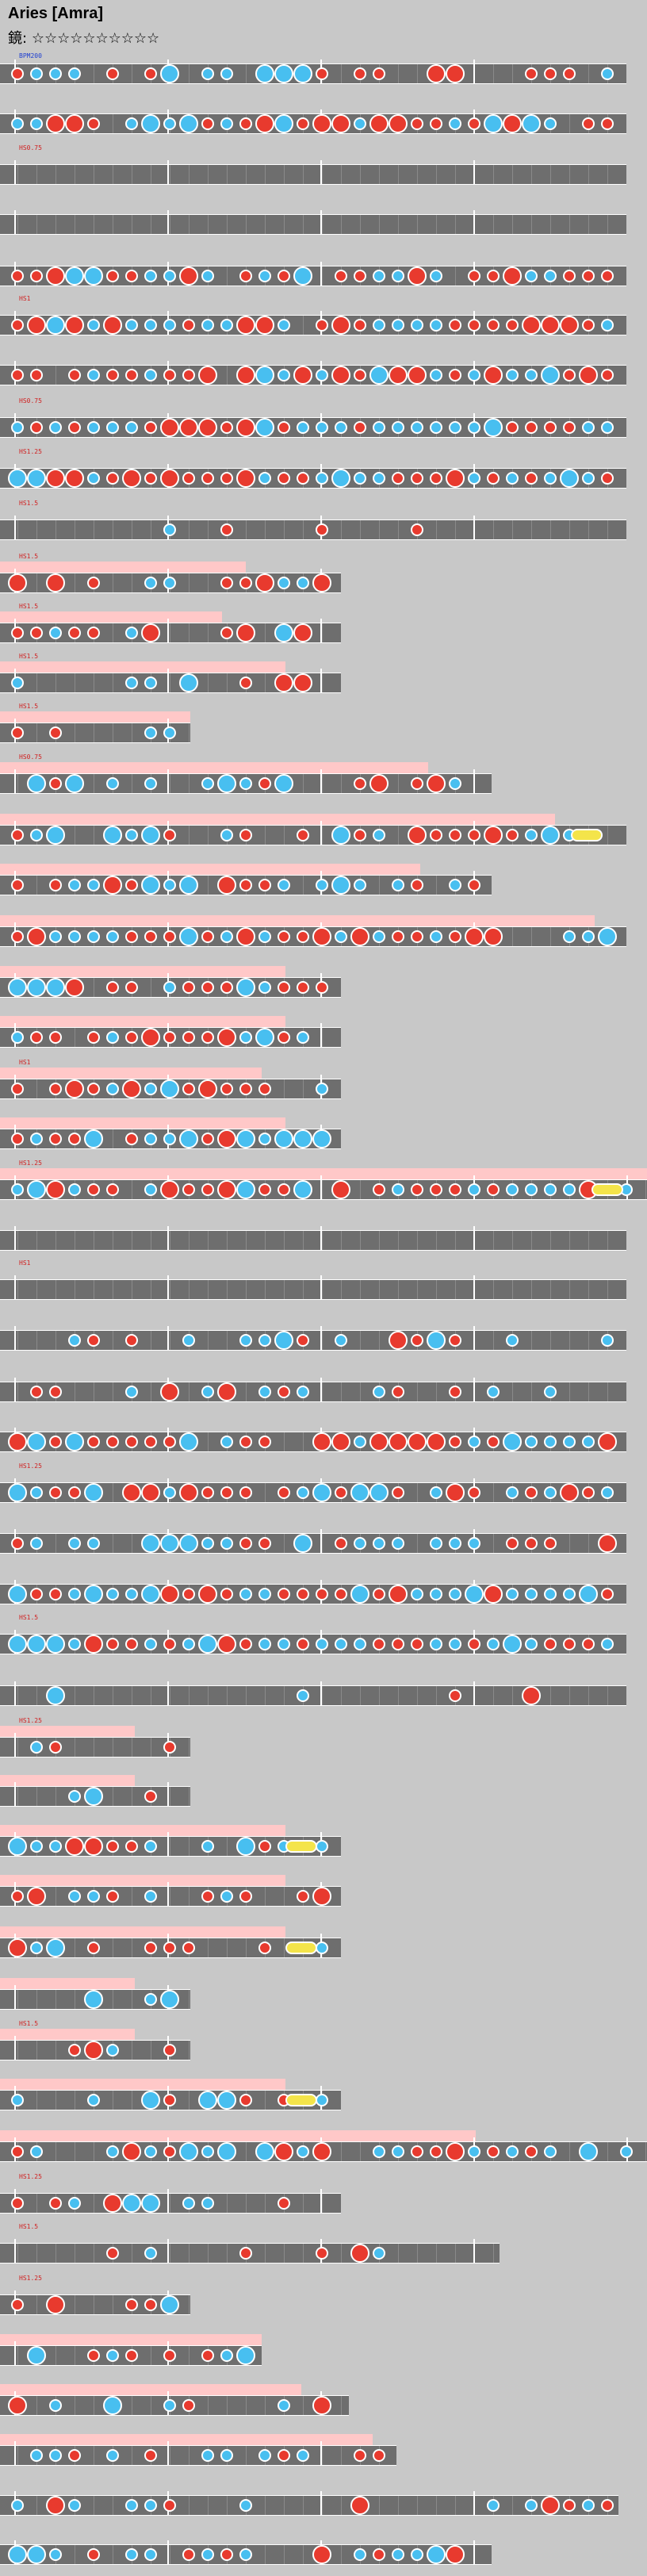  I want to click on scroll-speed-tag: HS1, so click(25, 1263).